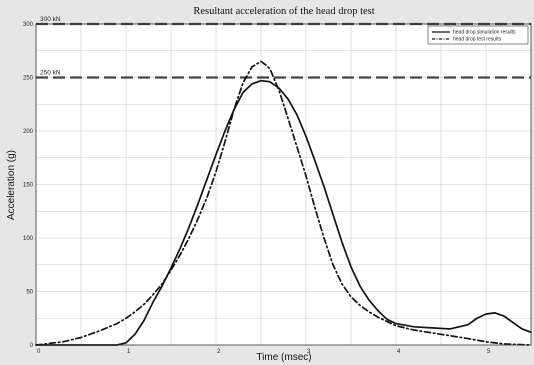 The image size is (534, 365). Describe the element at coordinates (28, 239) in the screenshot. I see `y-tick-label: 100` at that location.